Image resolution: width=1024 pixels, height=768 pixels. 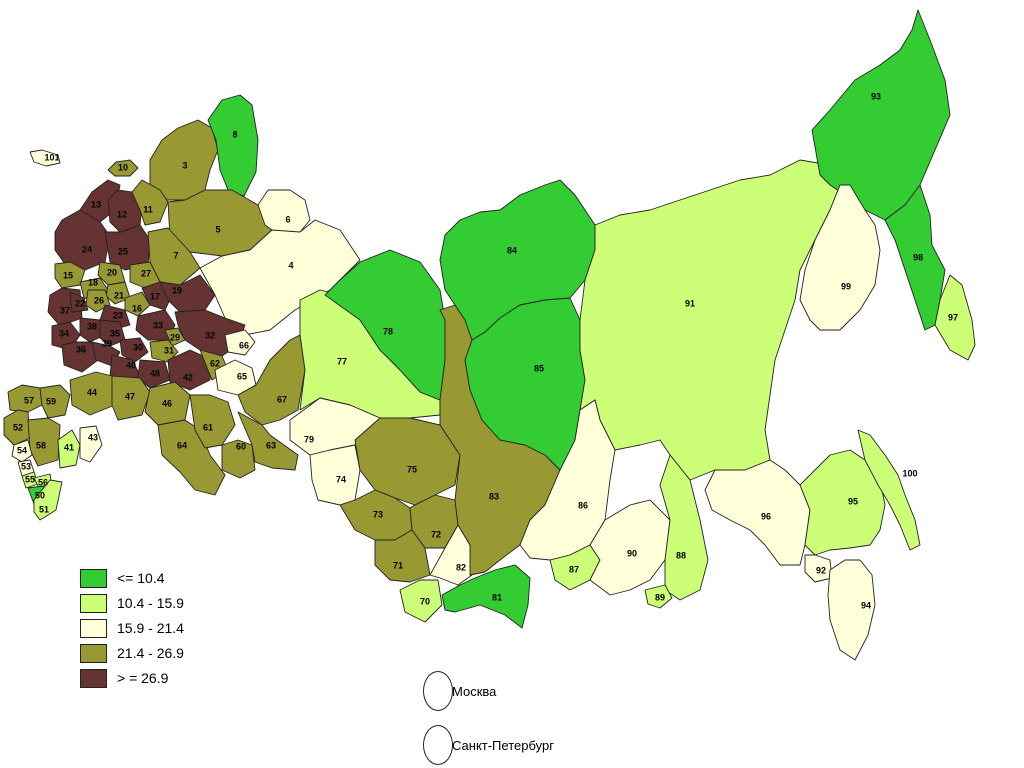 What do you see at coordinates (234, 134) in the screenshot?
I see `region-label-8: 8` at bounding box center [234, 134].